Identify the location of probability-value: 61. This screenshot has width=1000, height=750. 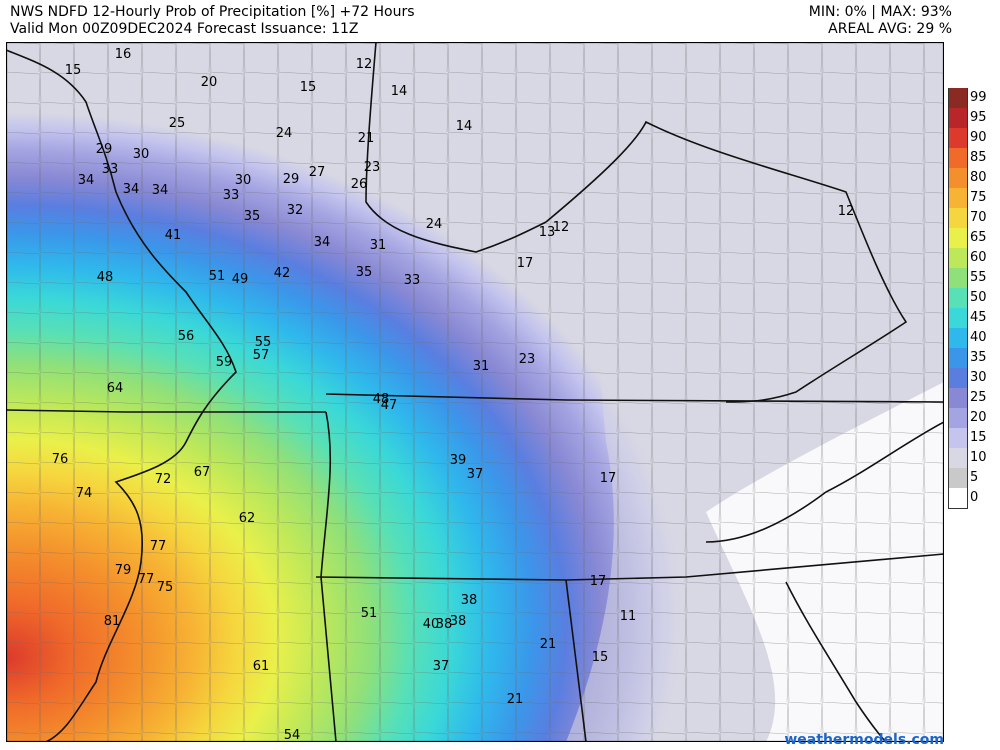
(261, 666).